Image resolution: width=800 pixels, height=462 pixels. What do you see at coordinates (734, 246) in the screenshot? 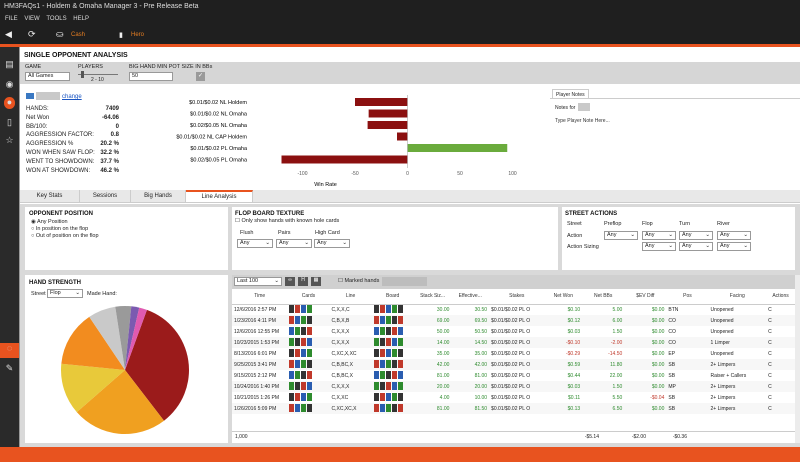
I see `river-sizing-select: Any ⌄` at bounding box center [734, 246].